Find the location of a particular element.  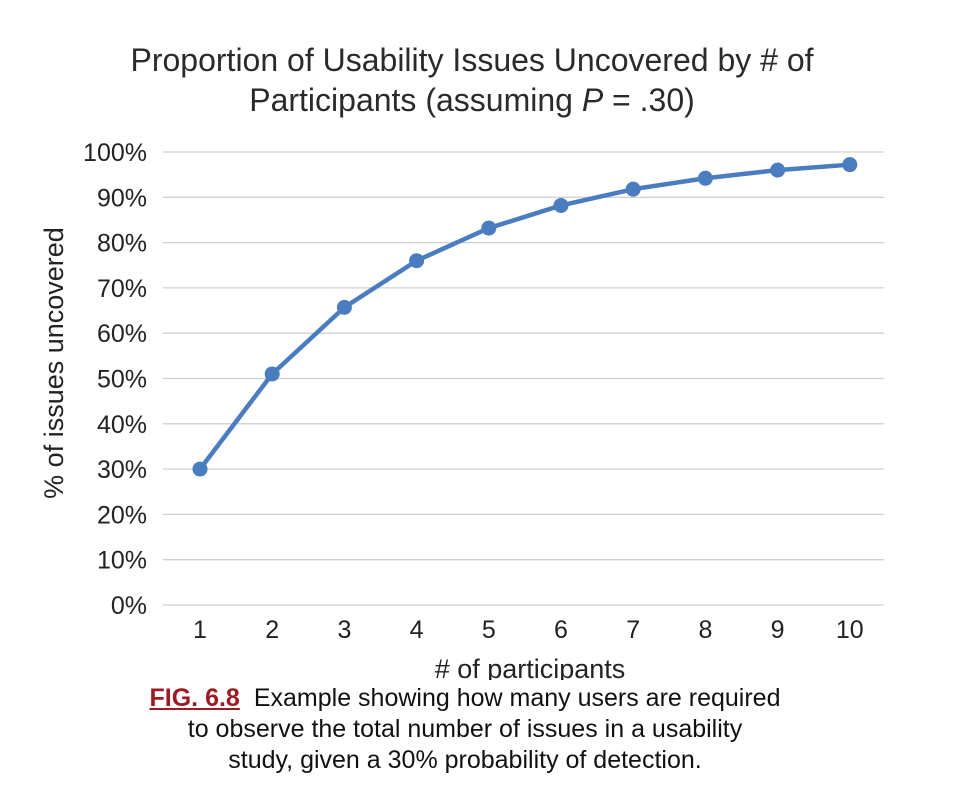

x-tick-label: 9 is located at coordinates (778, 630).